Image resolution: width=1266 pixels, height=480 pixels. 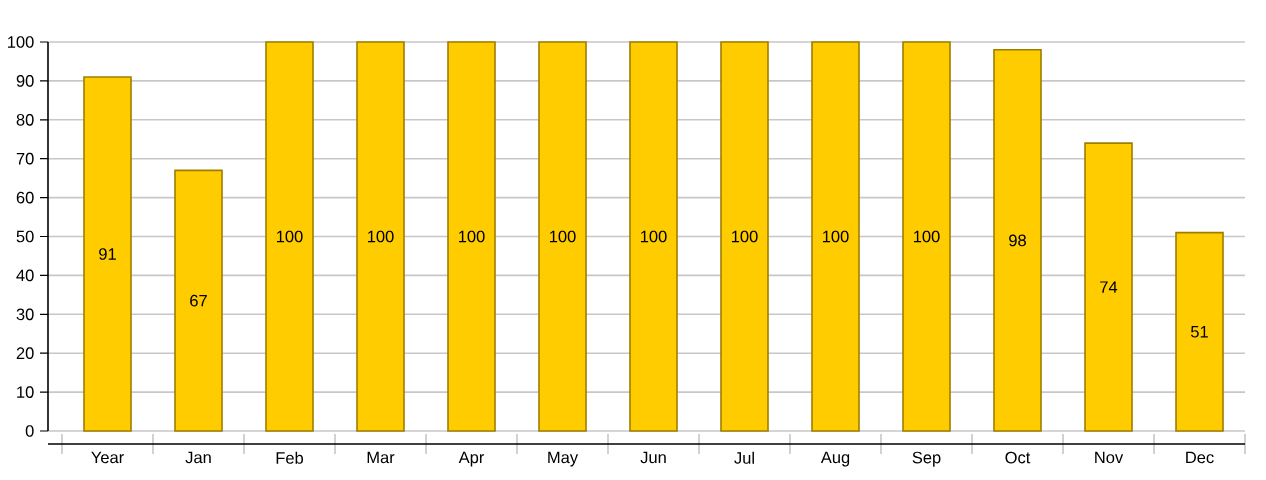 I want to click on y-tick-label: 0, so click(x=29, y=431).